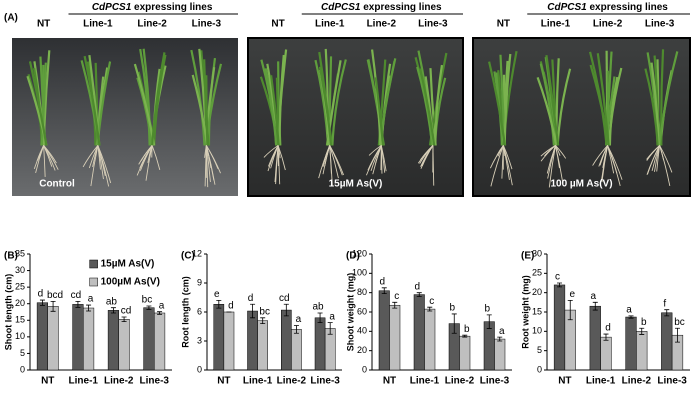 The height and width of the screenshot is (410, 696). I want to click on significance-letter: bcd, so click(55, 295).